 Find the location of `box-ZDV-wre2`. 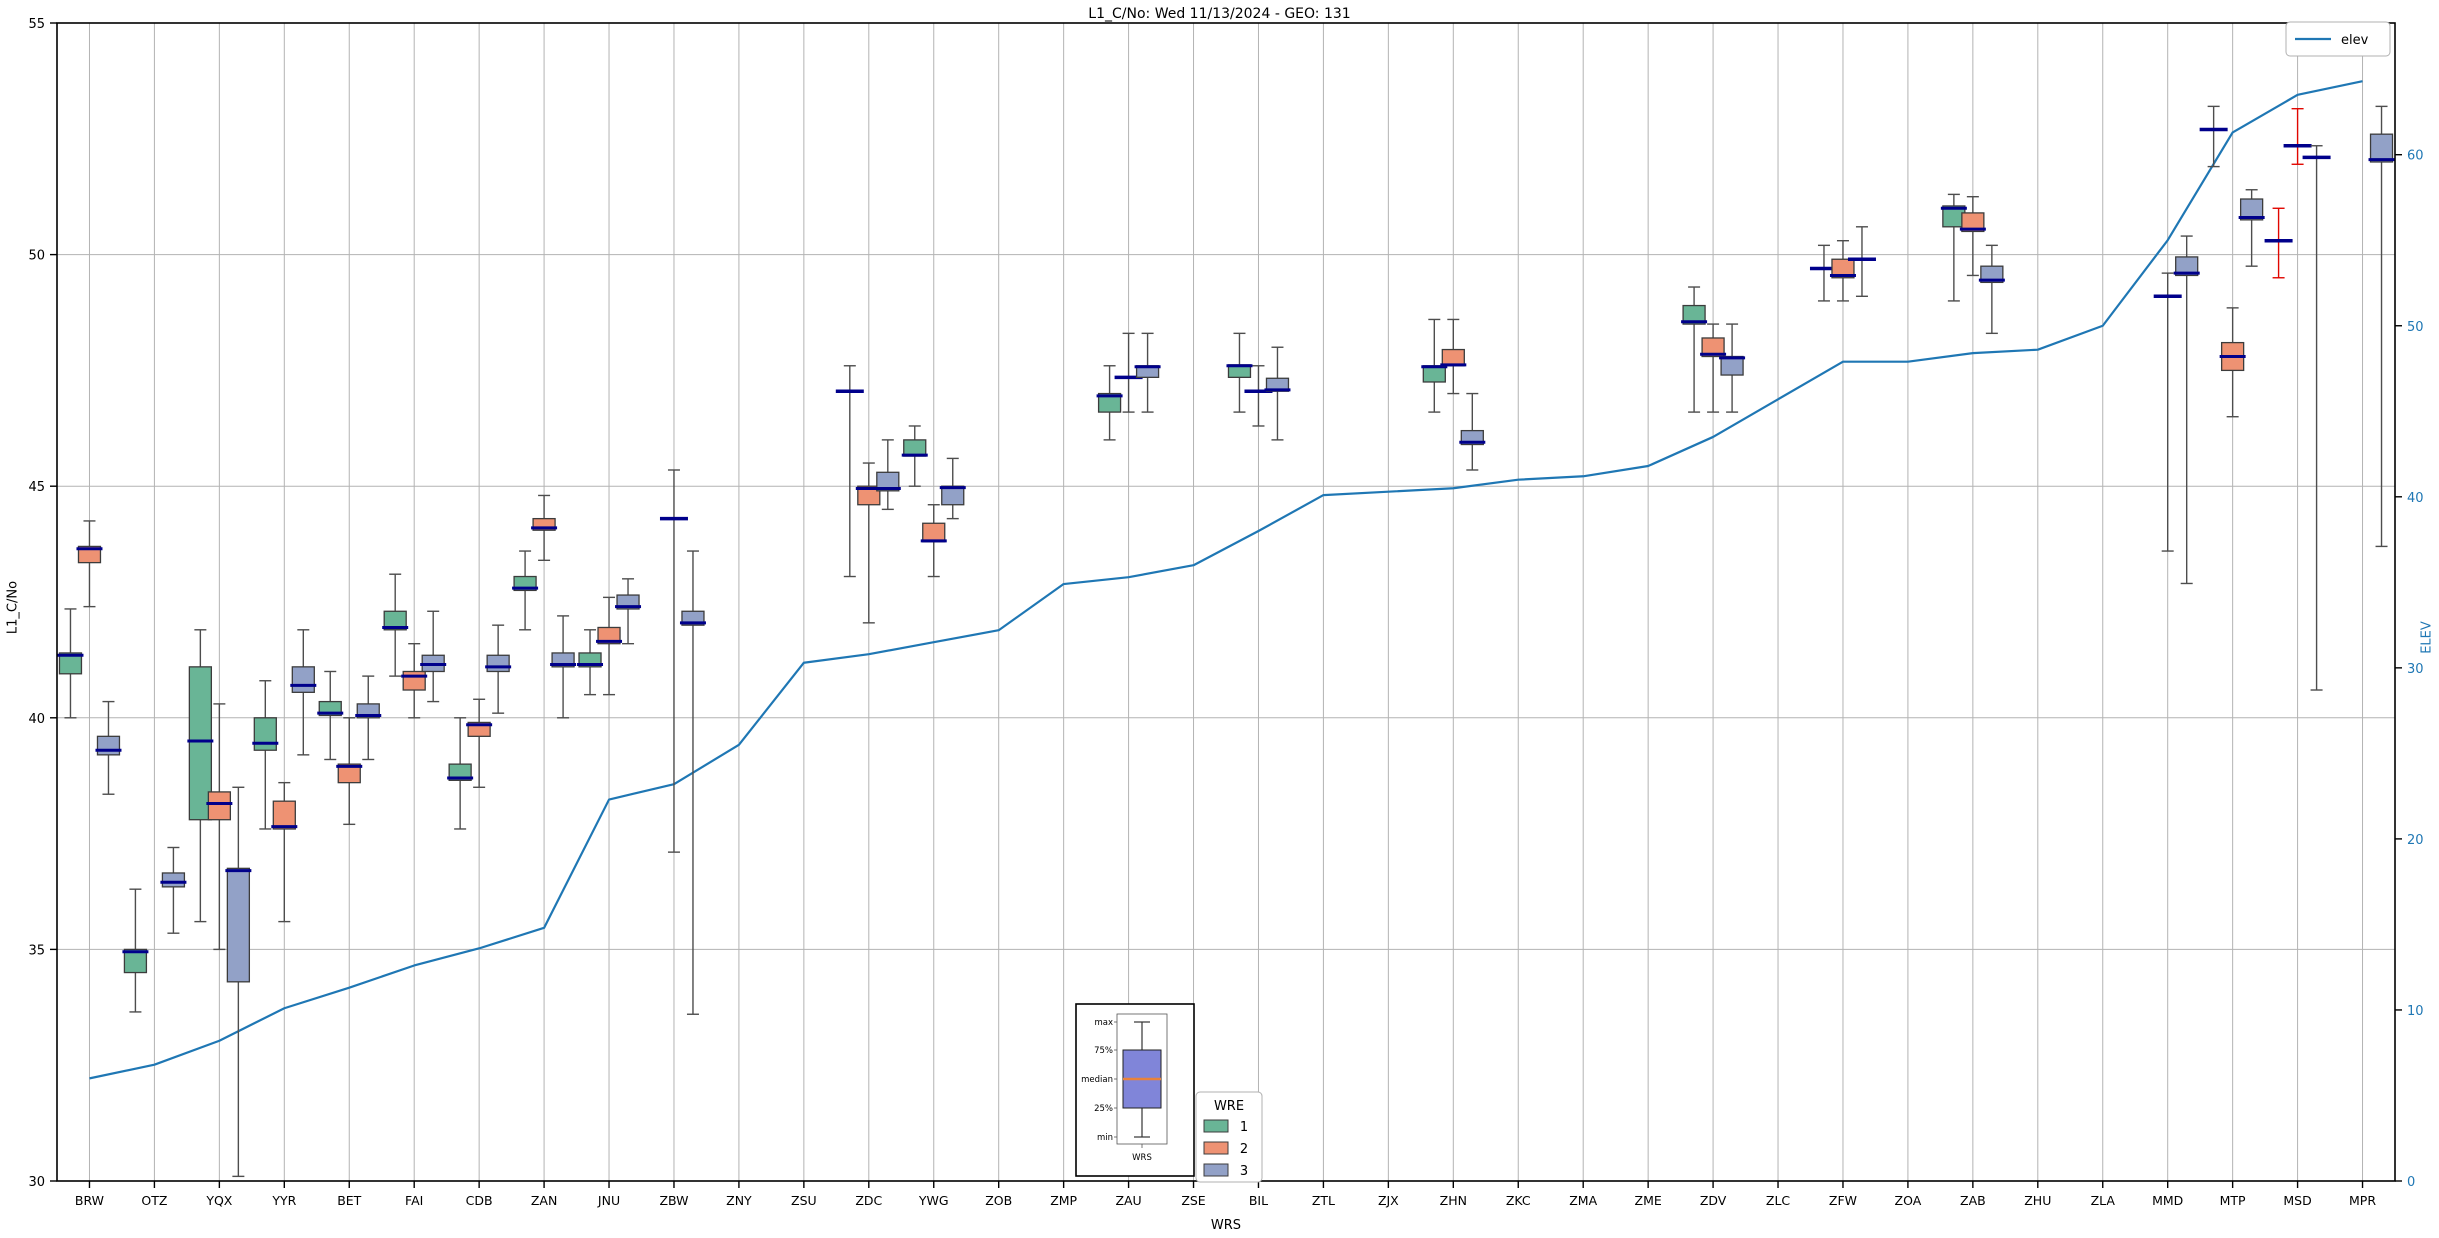

box-ZDV-wre2 is located at coordinates (1713, 347).